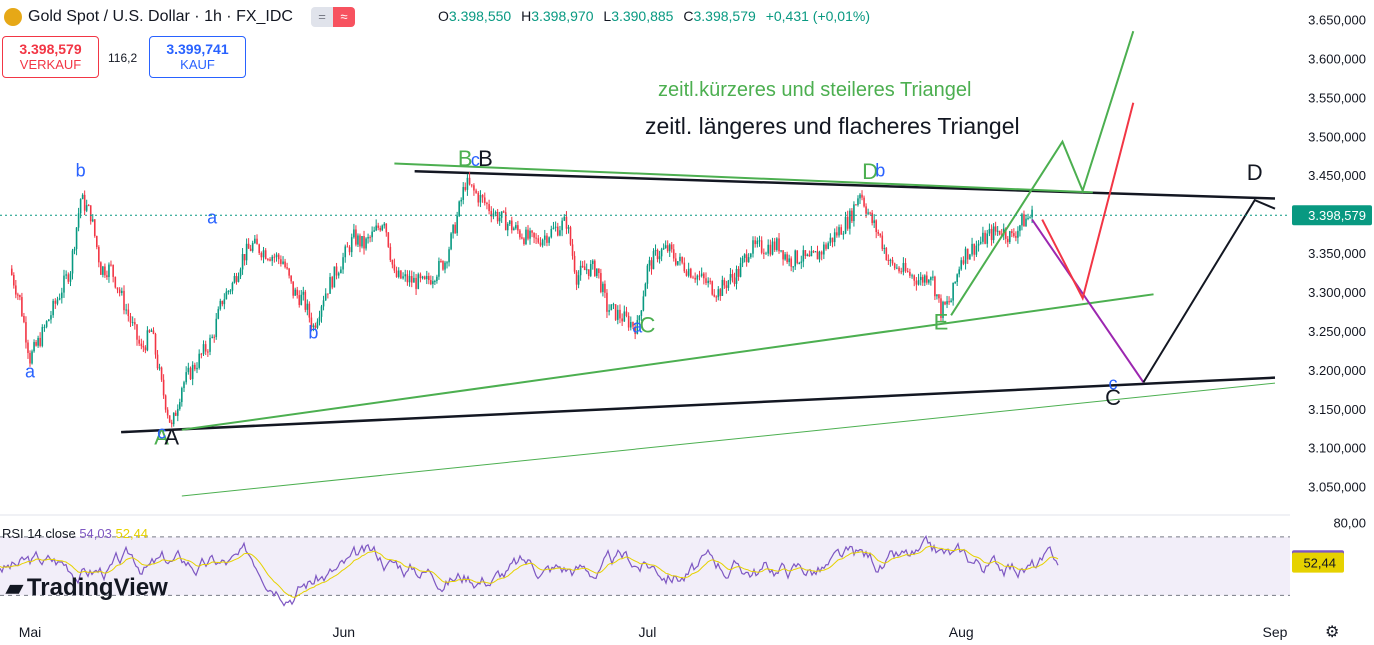 The image size is (1374, 645). What do you see at coordinates (87, 587) in the screenshot?
I see `tradingview-logo: ▰ TradingView` at bounding box center [87, 587].